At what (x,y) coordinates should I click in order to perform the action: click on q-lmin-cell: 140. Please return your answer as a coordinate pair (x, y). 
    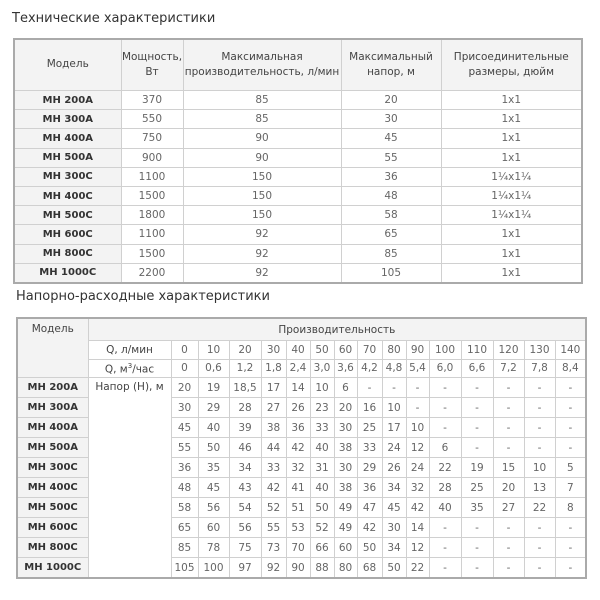
    Looking at the image, I should click on (570, 350).